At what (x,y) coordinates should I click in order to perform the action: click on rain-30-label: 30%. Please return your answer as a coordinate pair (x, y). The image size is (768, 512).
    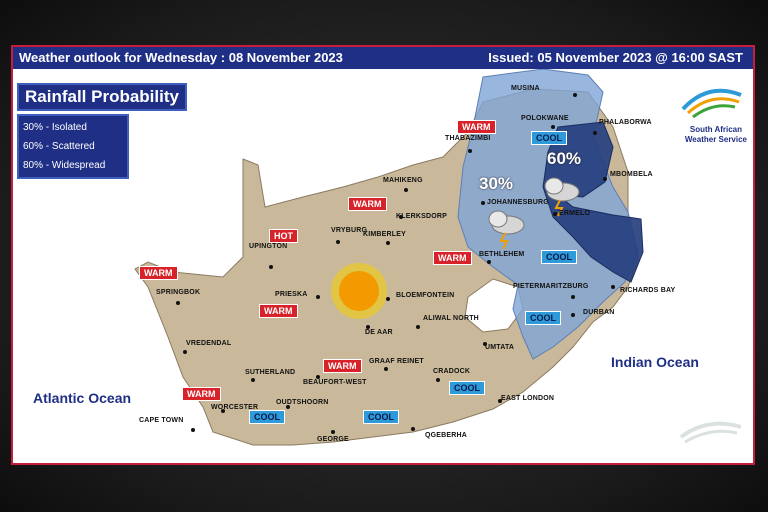
    Looking at the image, I should click on (496, 183).